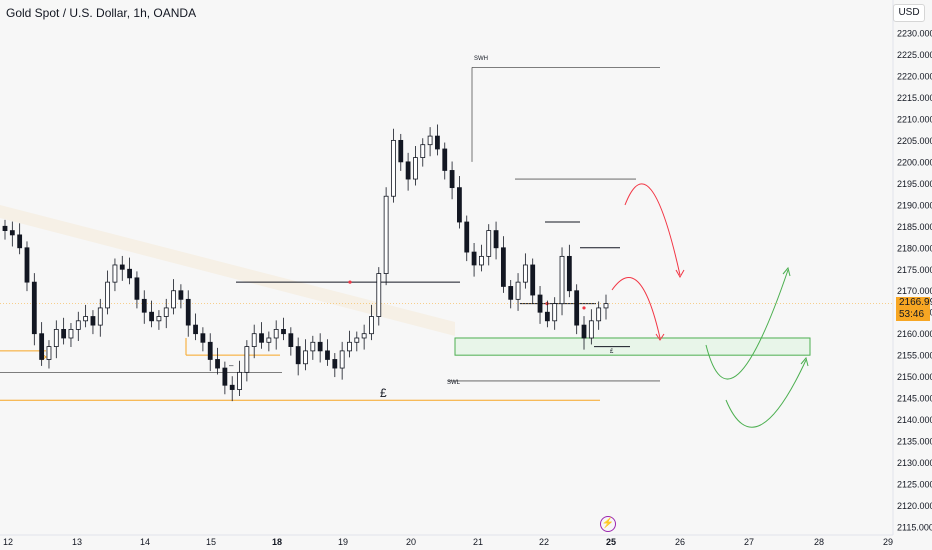  I want to click on time-axis: 12 13 14 15 18 19 20 21 22 25 26 27 28 29, so click(446, 540).